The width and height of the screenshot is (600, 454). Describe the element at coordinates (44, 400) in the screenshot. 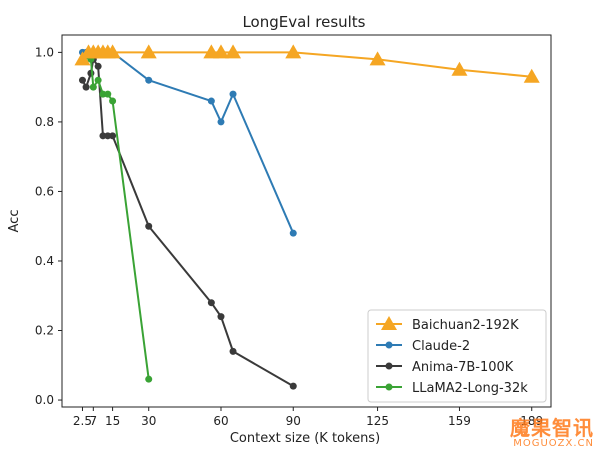

I see `y-tick-label: 0.0` at that location.